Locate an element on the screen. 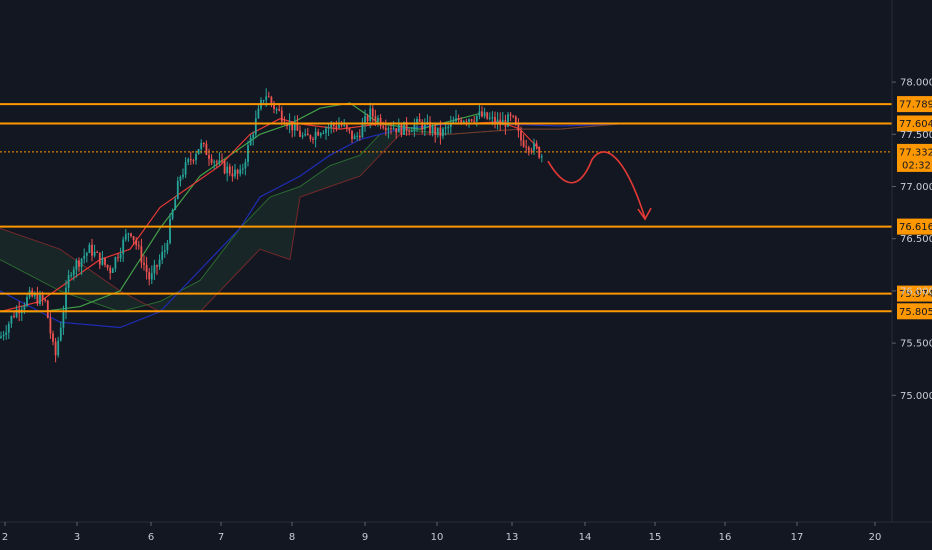 The height and width of the screenshot is (550, 932). time-tick-label: 3 is located at coordinates (77, 537).